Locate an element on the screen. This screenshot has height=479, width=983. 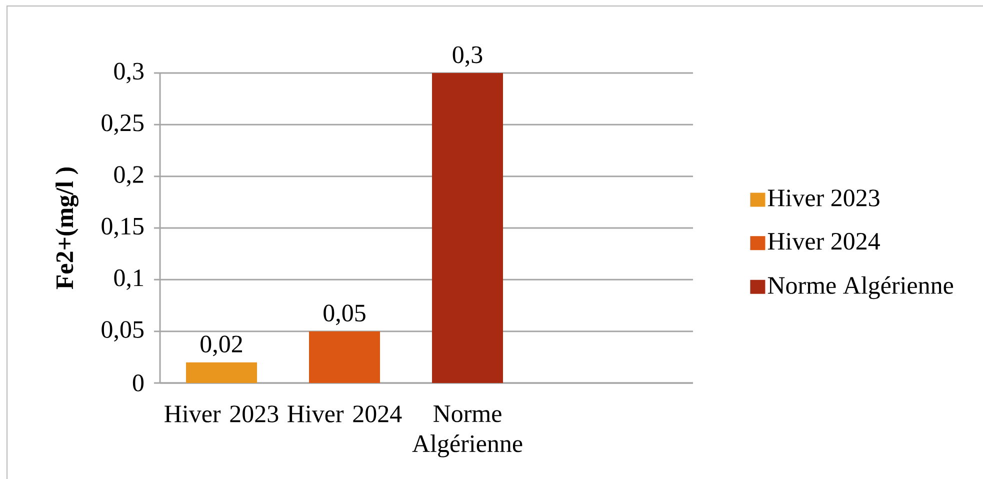
legend-label: Norme Algérienne is located at coordinates (861, 288).